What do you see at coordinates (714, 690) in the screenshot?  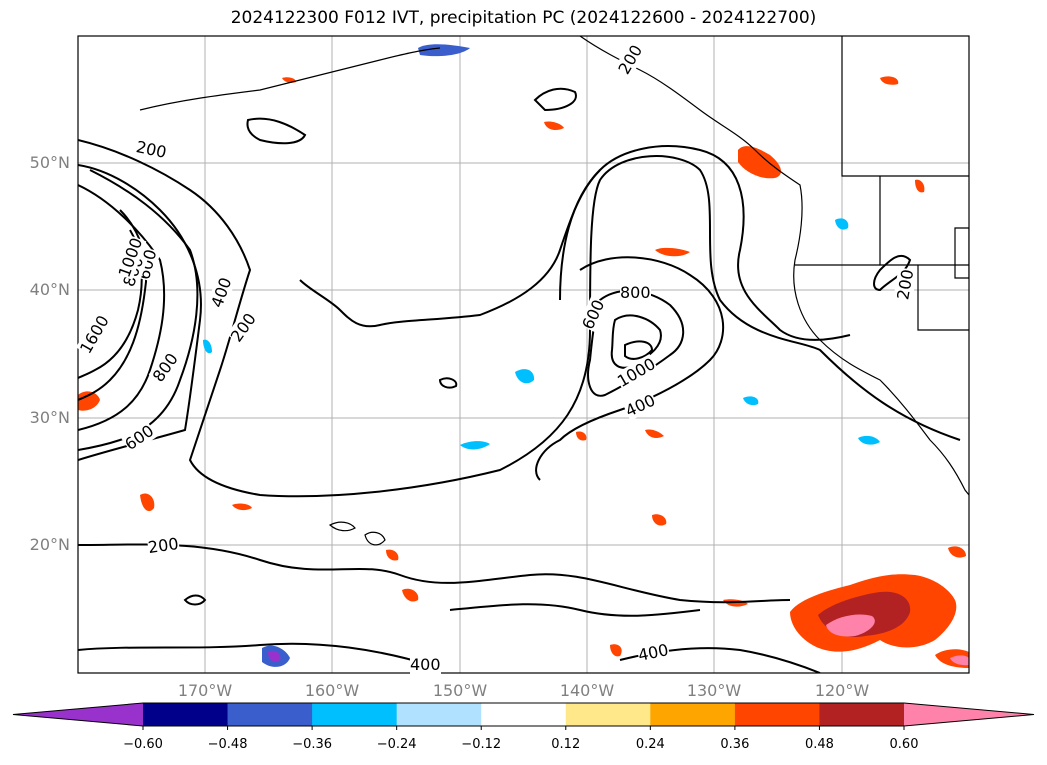 I see `lon-label-130w: 130°W` at bounding box center [714, 690].